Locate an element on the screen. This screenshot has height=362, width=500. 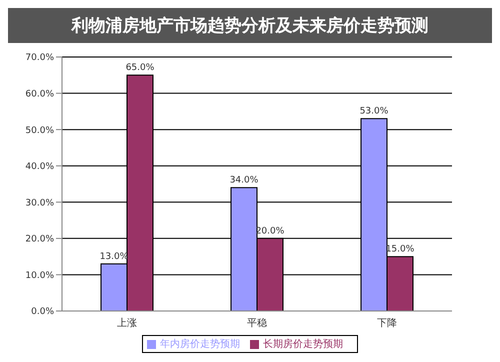
y-tick-label: 40.0% is located at coordinates (39, 167).